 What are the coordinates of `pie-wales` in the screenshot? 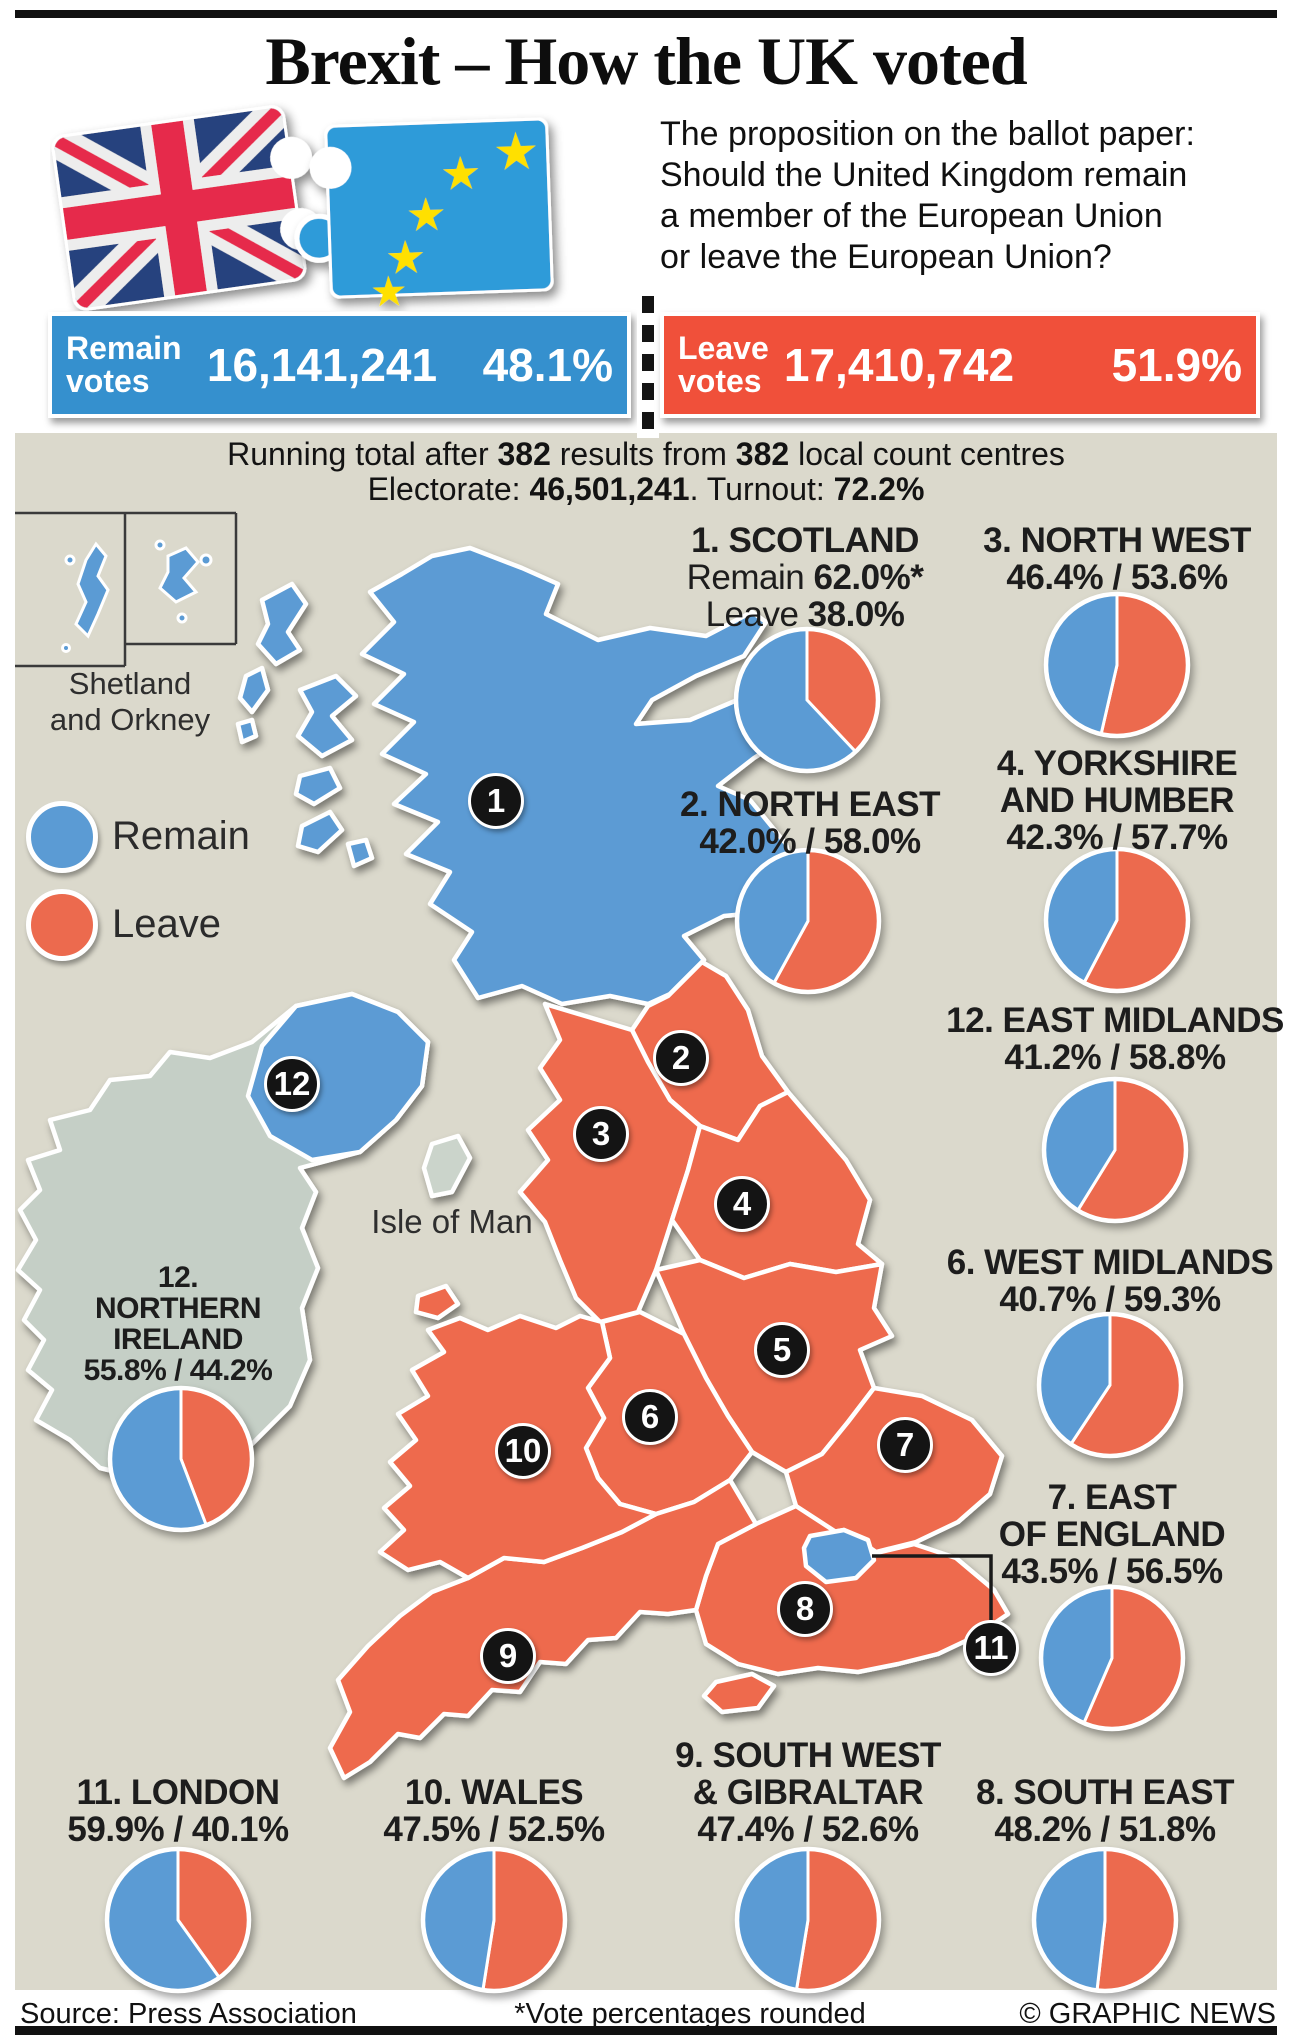 It's located at (494, 1922).